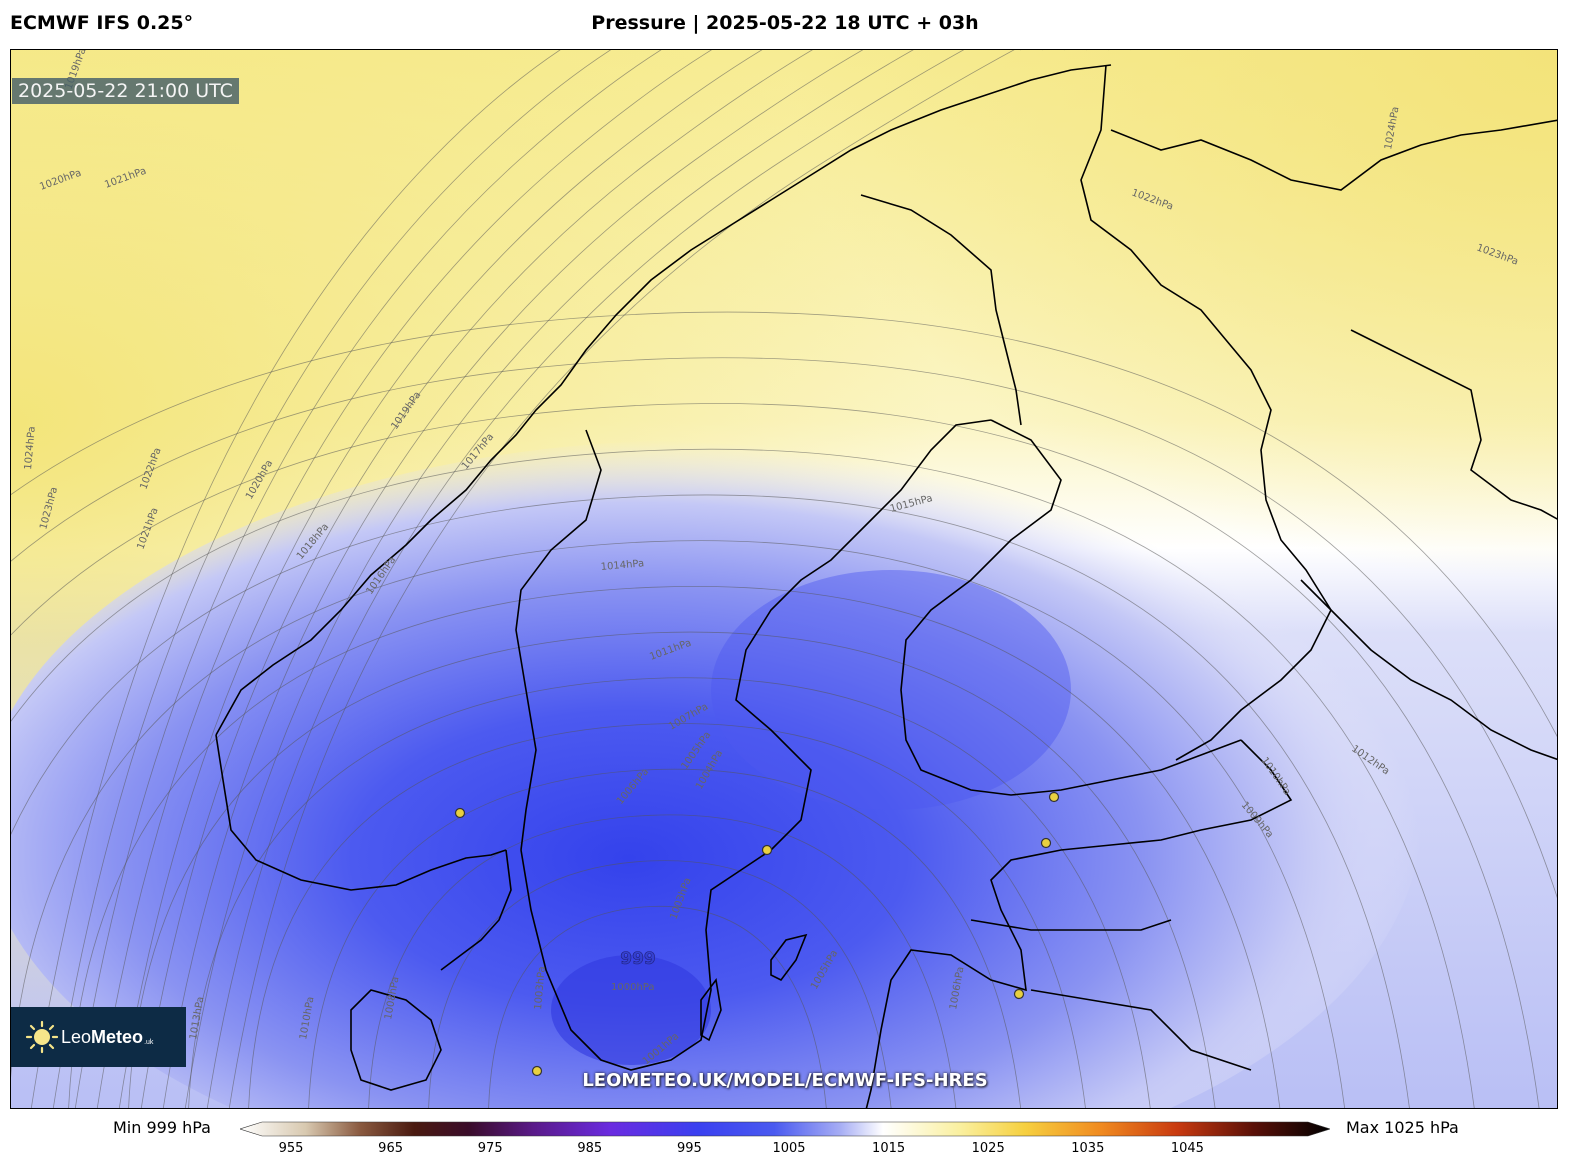 This screenshot has height=1158, width=1570. Describe the element at coordinates (891, 690) in the screenshot. I see `bothnia-low-core` at that location.